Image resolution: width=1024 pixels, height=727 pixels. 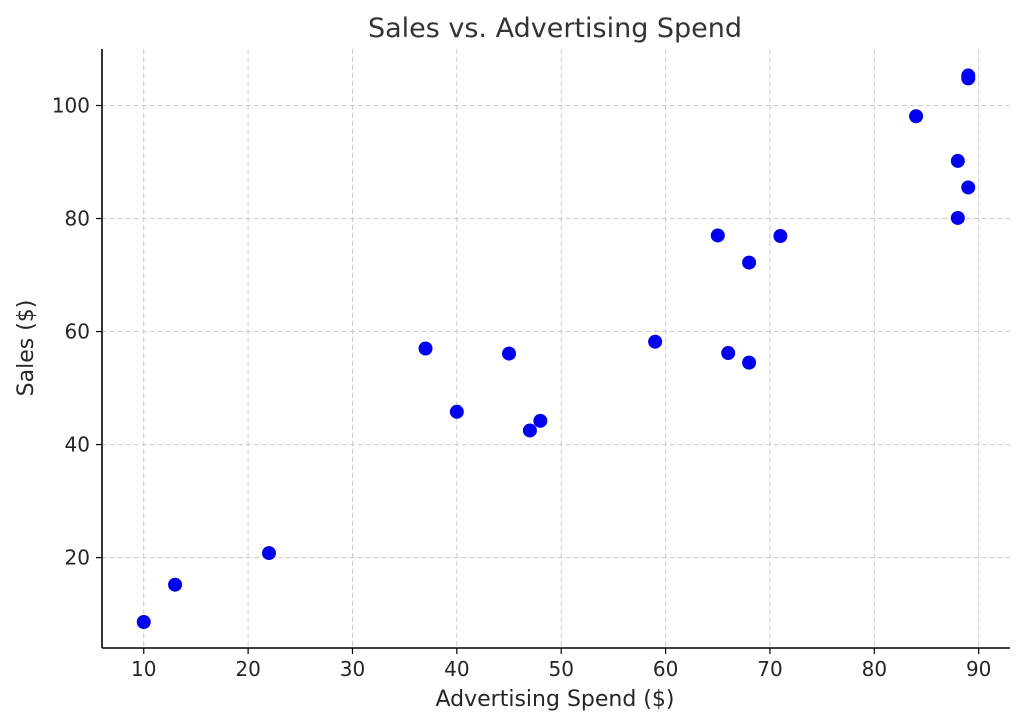 What do you see at coordinates (77, 332) in the screenshot?
I see `y-tick-label: 60` at bounding box center [77, 332].